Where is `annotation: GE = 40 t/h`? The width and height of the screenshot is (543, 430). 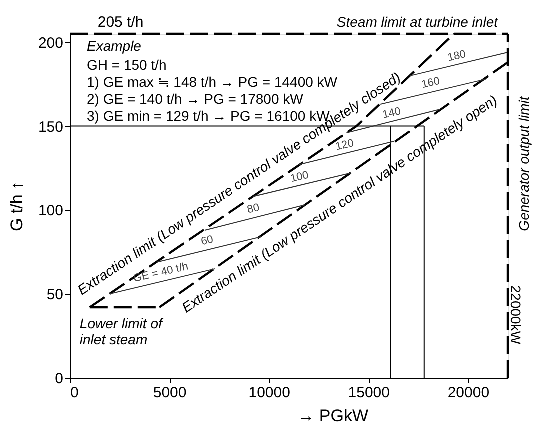
annotation: GE = 40 t/h is located at coordinates (161, 273).